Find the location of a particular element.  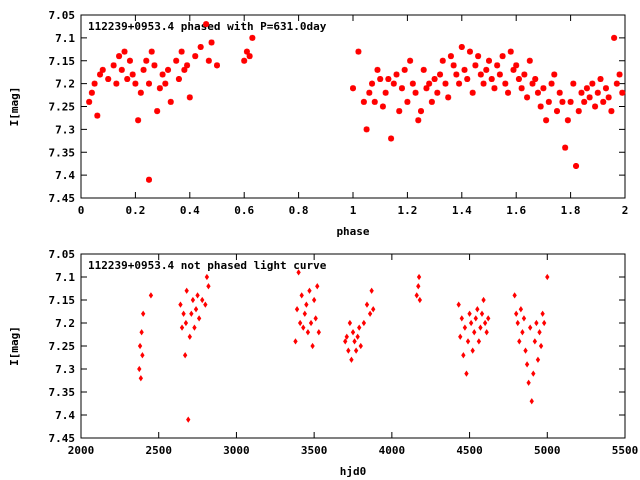

x-tick-label: 1.8 is located at coordinates (571, 210).